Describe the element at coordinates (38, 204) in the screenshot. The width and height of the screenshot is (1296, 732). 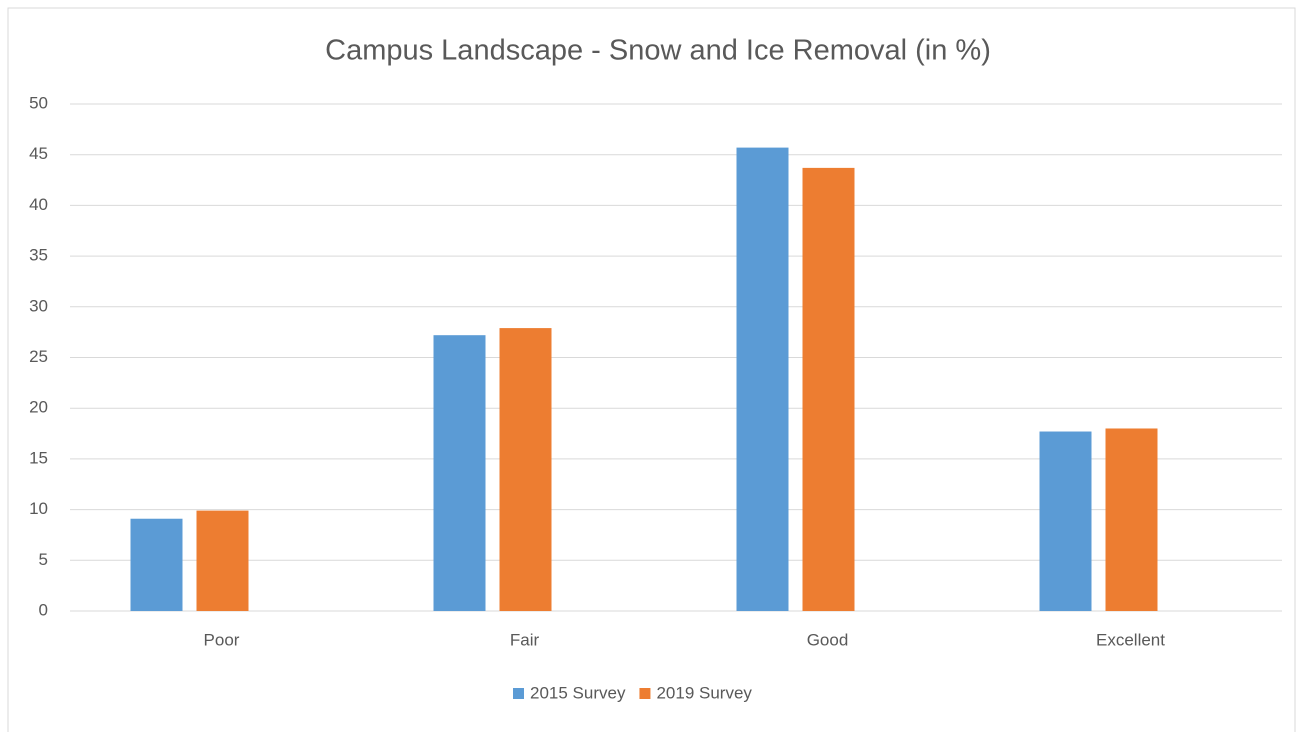
I see `y-tick-label: 40` at that location.